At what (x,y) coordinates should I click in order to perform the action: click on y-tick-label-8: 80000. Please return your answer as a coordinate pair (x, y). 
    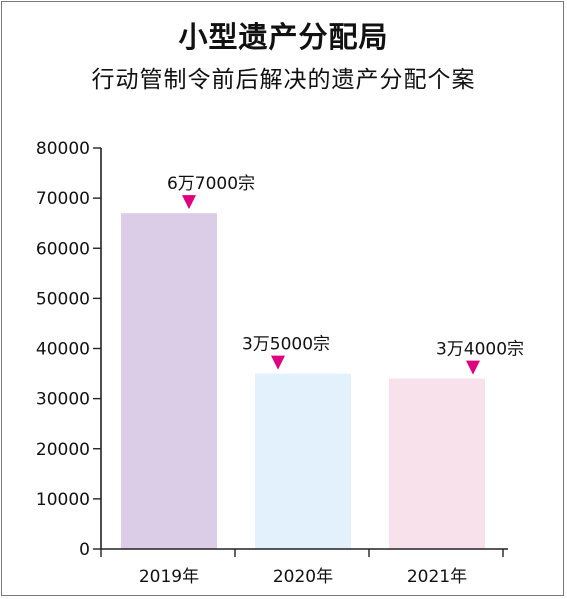
    Looking at the image, I should click on (63, 149).